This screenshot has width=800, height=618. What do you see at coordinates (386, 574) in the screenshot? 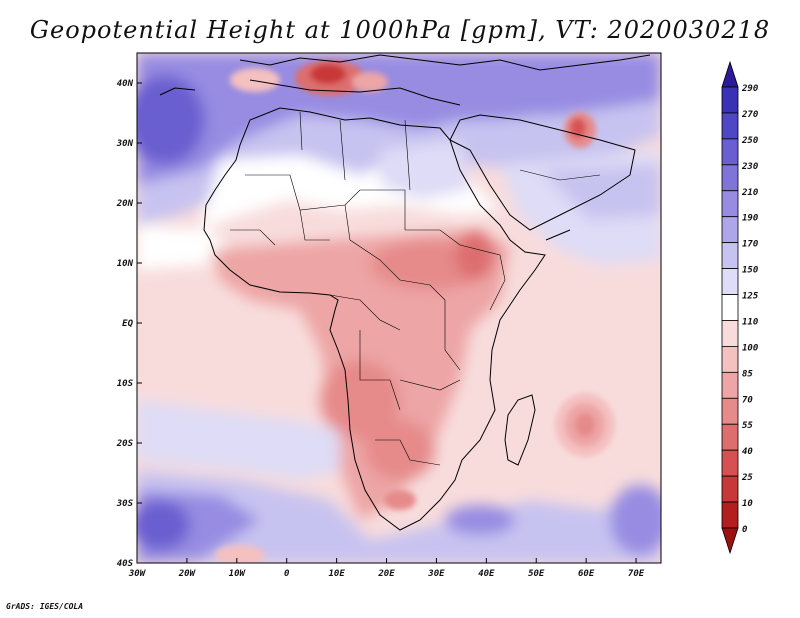
I see `lon-tick-label: 20E` at bounding box center [386, 574].